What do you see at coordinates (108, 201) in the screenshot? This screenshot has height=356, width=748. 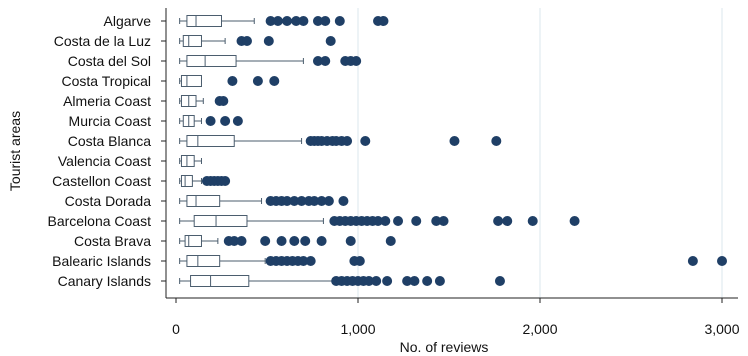 I see `category-label: Costa Dorada` at bounding box center [108, 201].